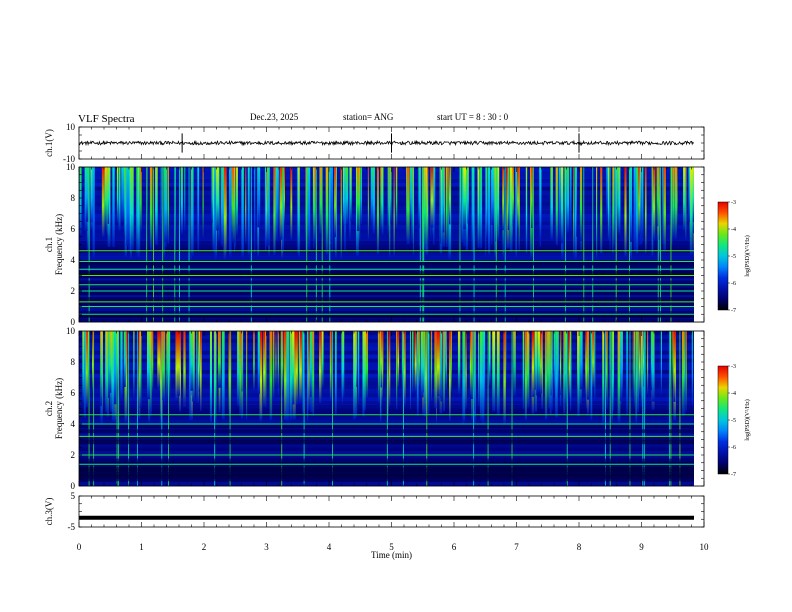 The width and height of the screenshot is (792, 612). What do you see at coordinates (71, 127) in the screenshot?
I see `y-tick-label: 10` at bounding box center [71, 127].